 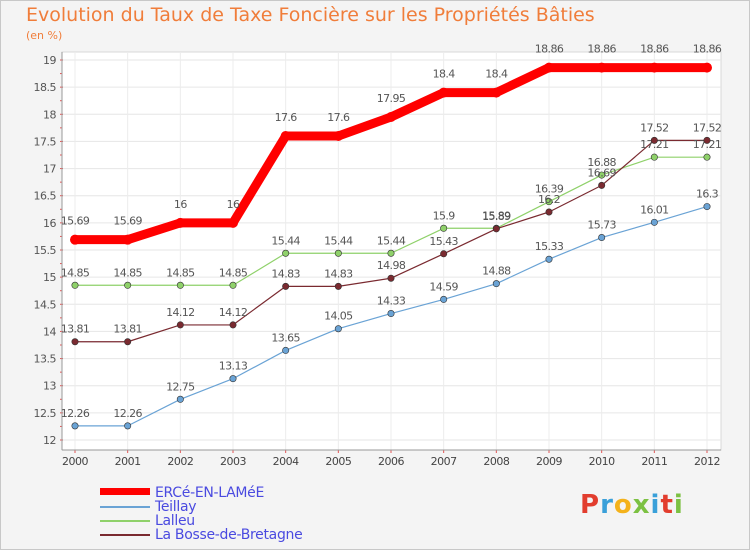 What do you see at coordinates (180, 461) in the screenshot?
I see `x-tick-label: 2002` at bounding box center [180, 461].